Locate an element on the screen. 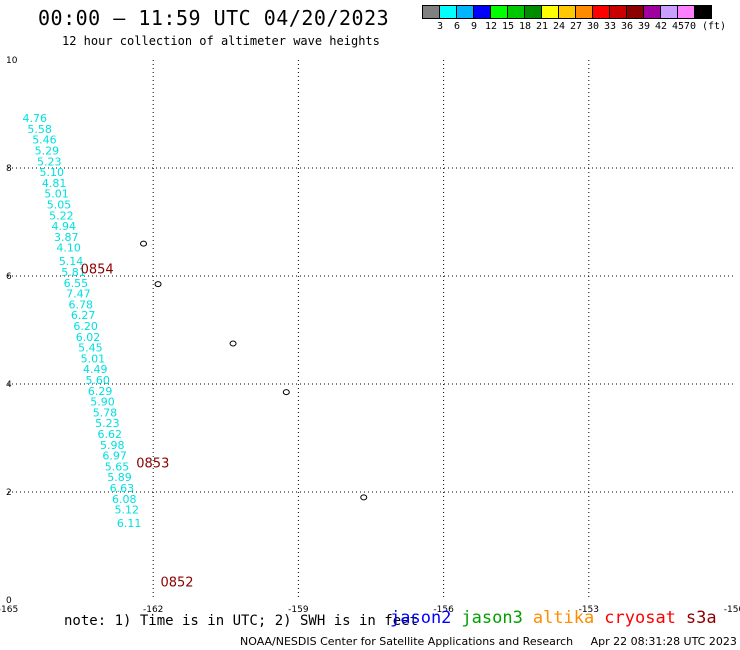 The width and height of the screenshot is (740, 650). swh-data-label: 4.49 is located at coordinates (95, 369).